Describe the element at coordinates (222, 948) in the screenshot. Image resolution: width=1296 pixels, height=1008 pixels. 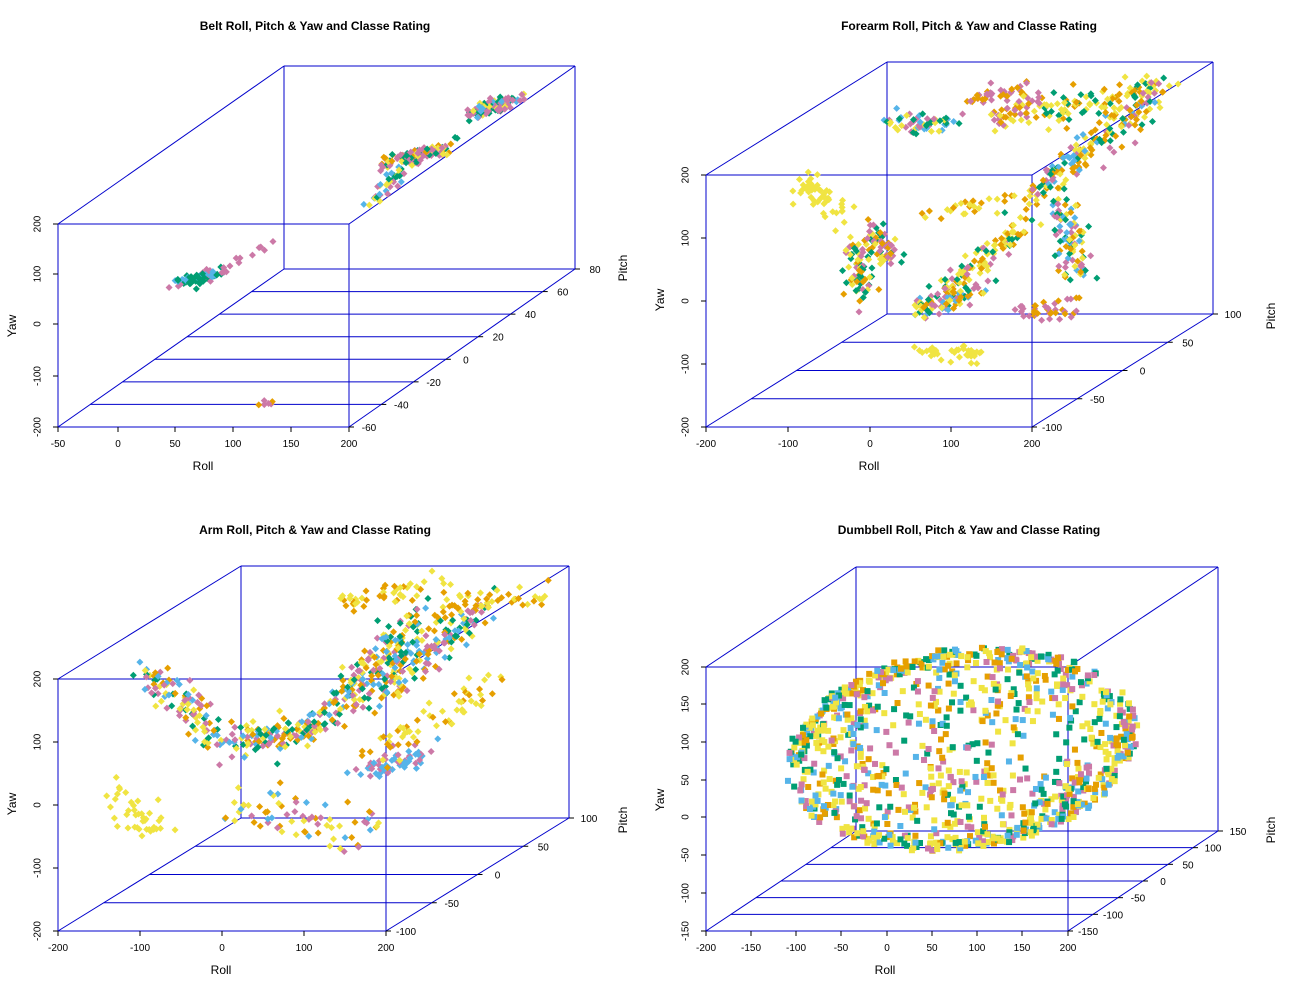
I see `arm-x-tick-label: 0` at that location.